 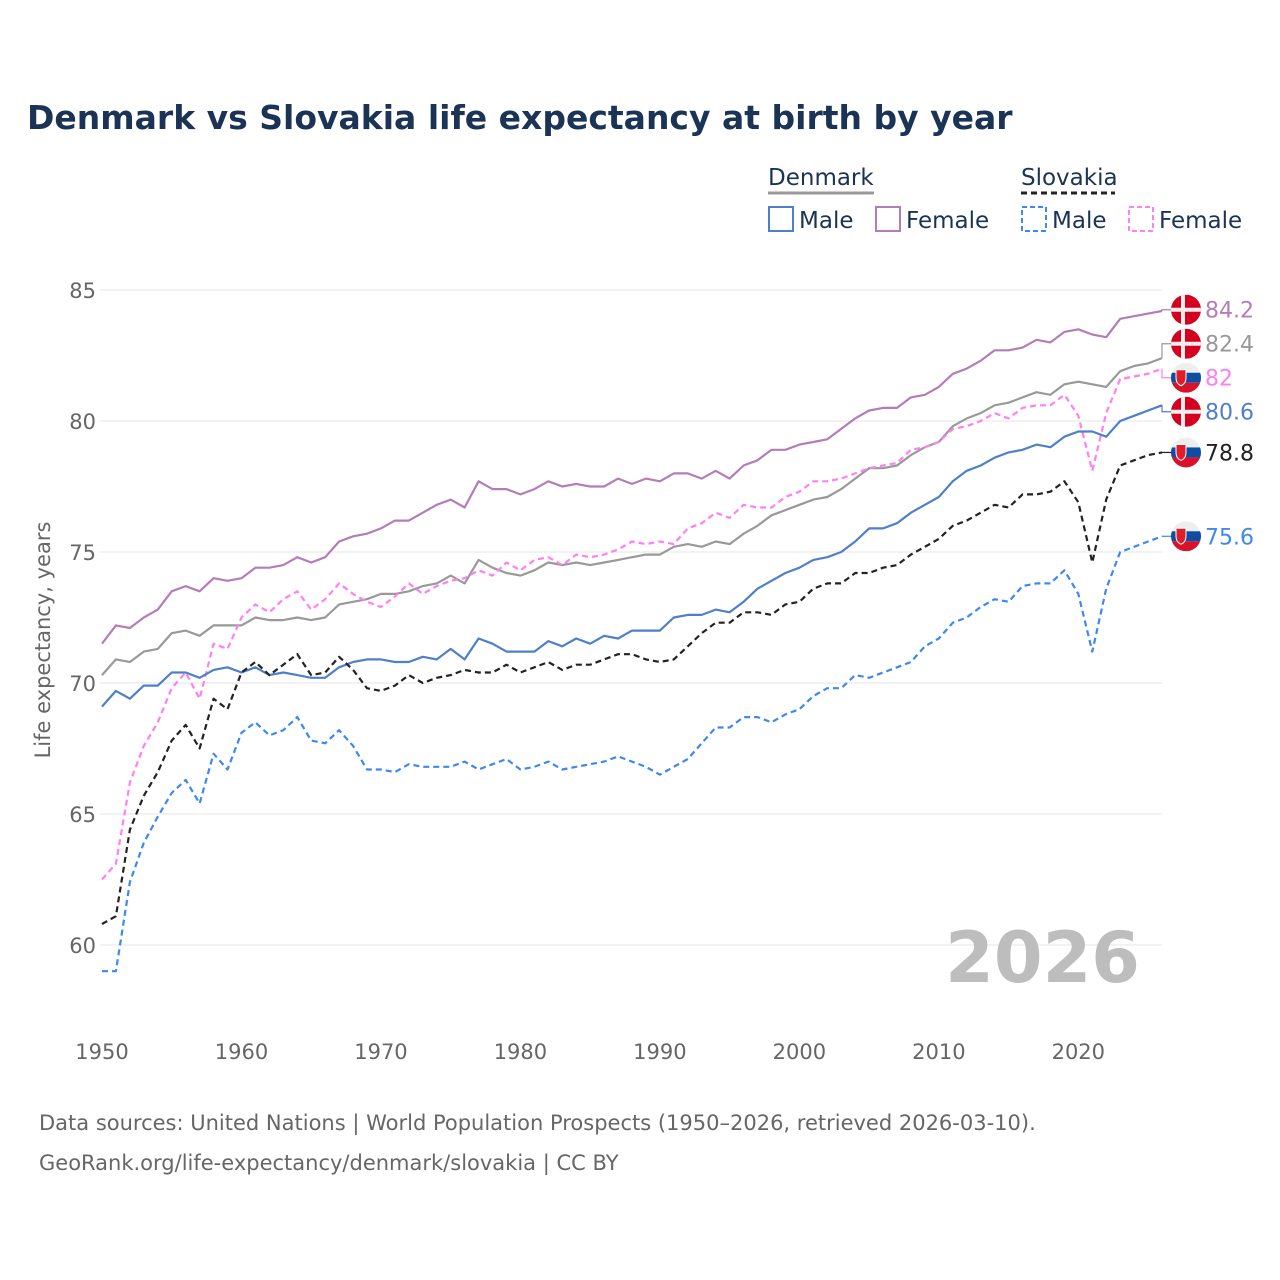 What do you see at coordinates (1200, 221) in the screenshot?
I see `legend-slovakia-female-label: Female` at bounding box center [1200, 221].